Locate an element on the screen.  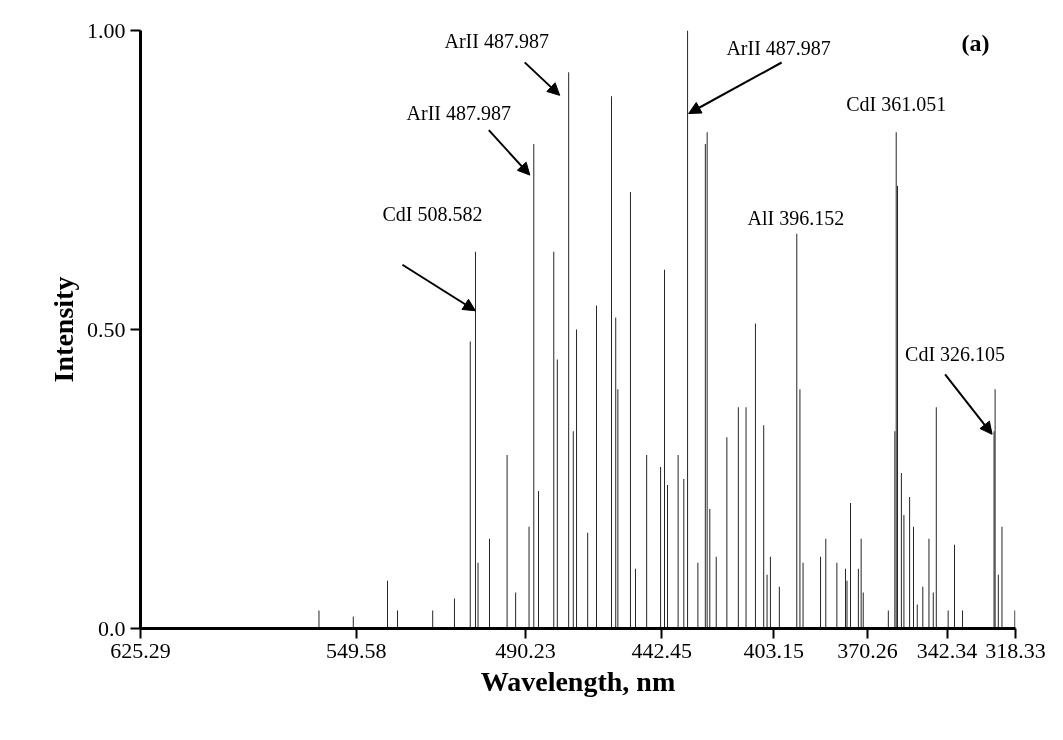
annotation: CdI 326.105 is located at coordinates (955, 354).